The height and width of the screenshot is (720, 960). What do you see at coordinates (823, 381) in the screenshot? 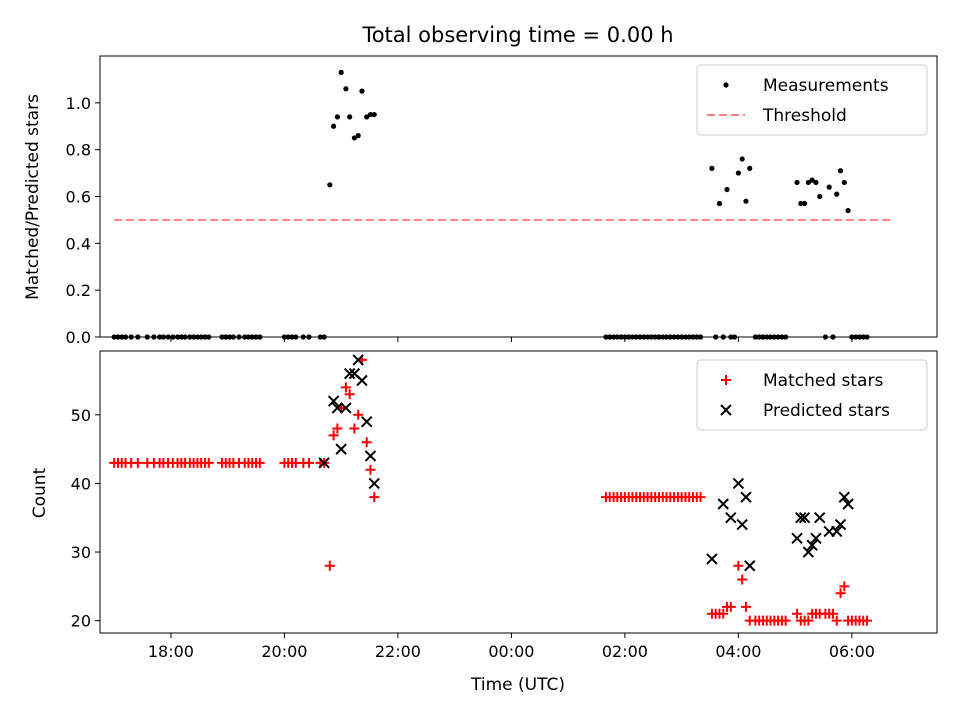
I see `legend-matched-stars-label: Matched stars` at bounding box center [823, 381].